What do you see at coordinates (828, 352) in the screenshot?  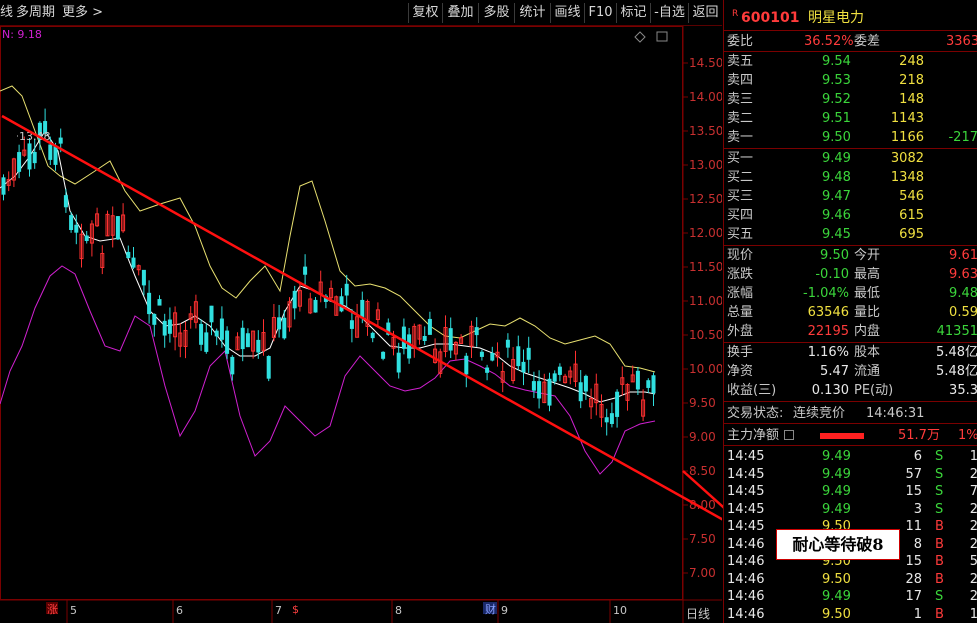 I see `stat2-value: 1.16%` at bounding box center [828, 352].